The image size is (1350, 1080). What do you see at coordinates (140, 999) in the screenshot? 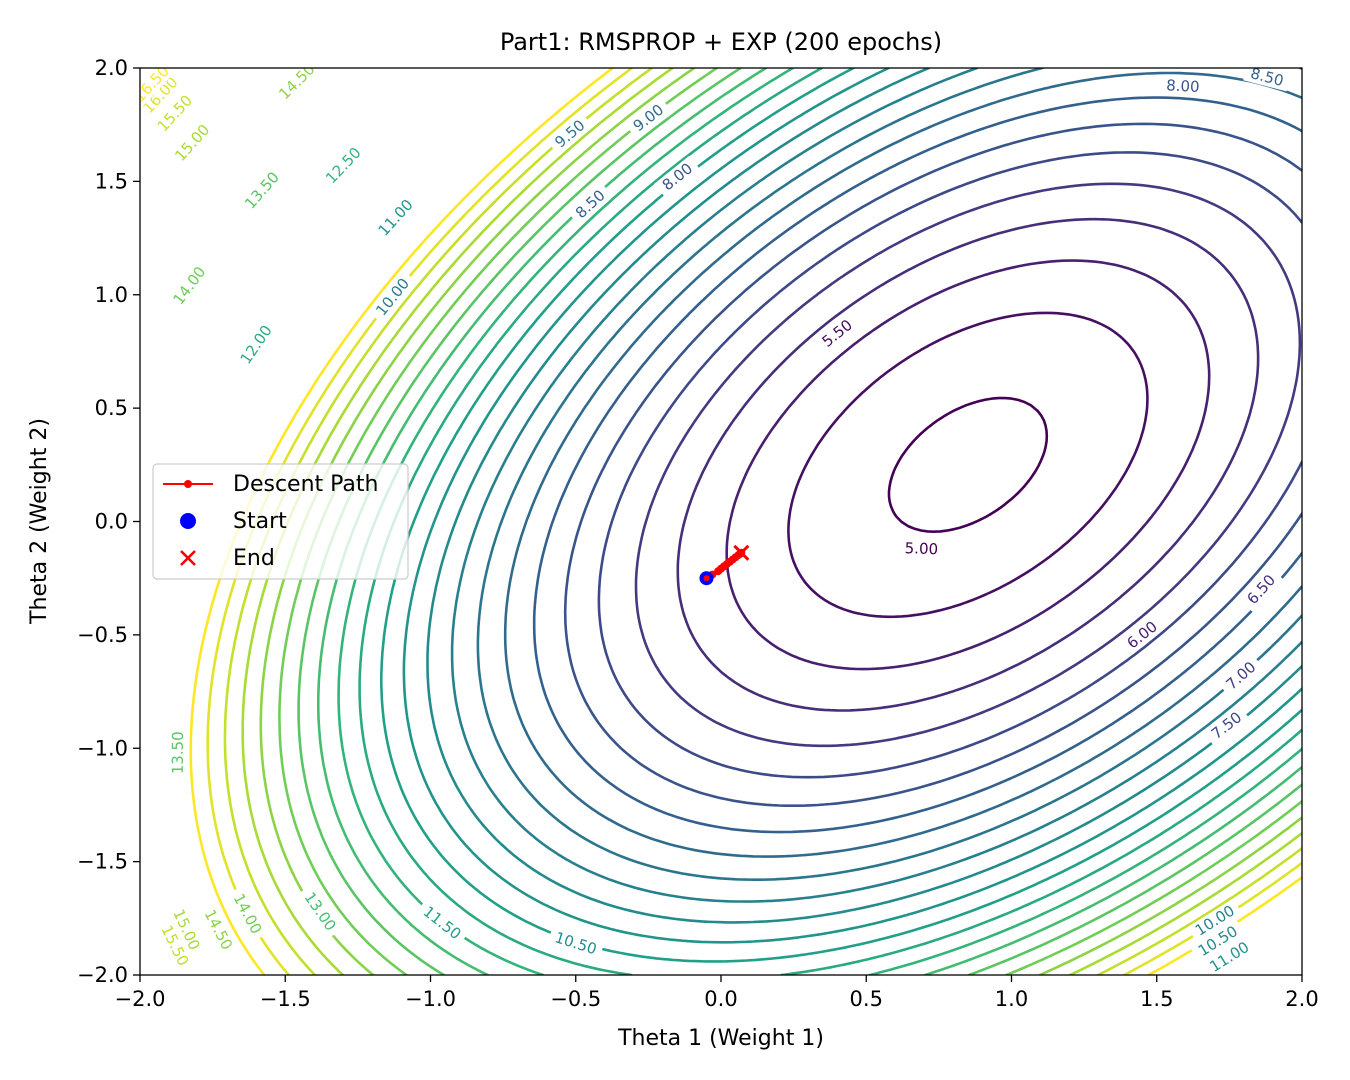
I see `x-tick-label: −2.0` at bounding box center [140, 999].